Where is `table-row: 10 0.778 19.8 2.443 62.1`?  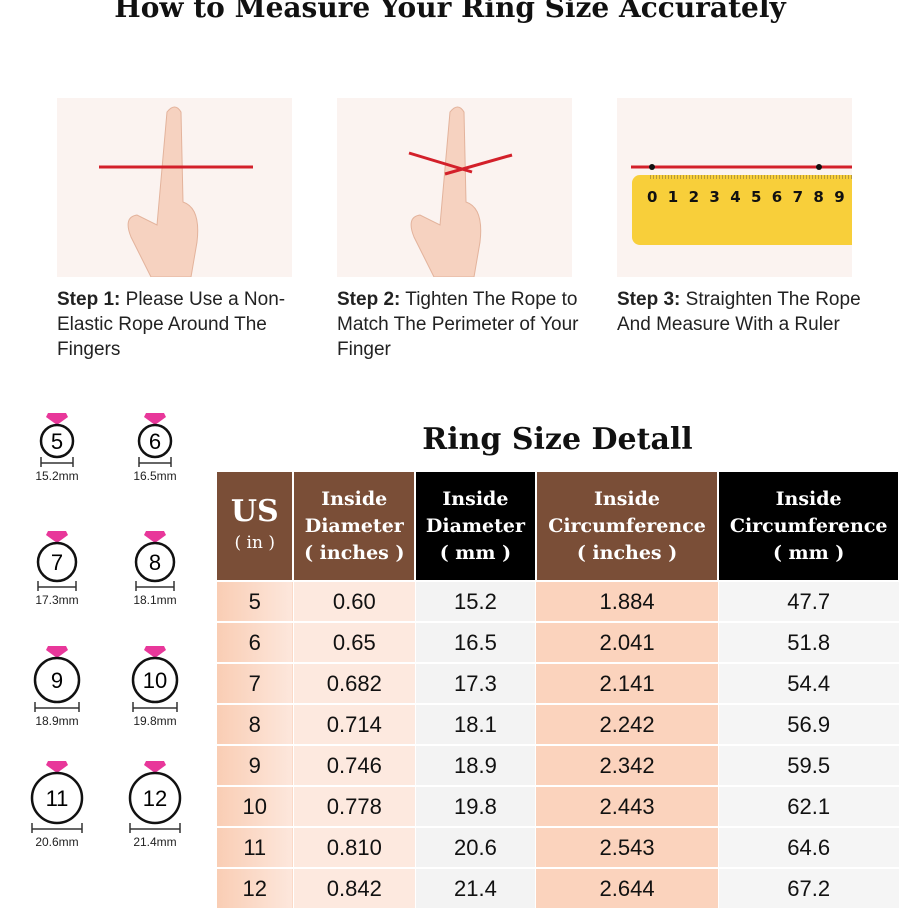
table-row: 10 0.778 19.8 2.443 62.1 is located at coordinates (557, 806).